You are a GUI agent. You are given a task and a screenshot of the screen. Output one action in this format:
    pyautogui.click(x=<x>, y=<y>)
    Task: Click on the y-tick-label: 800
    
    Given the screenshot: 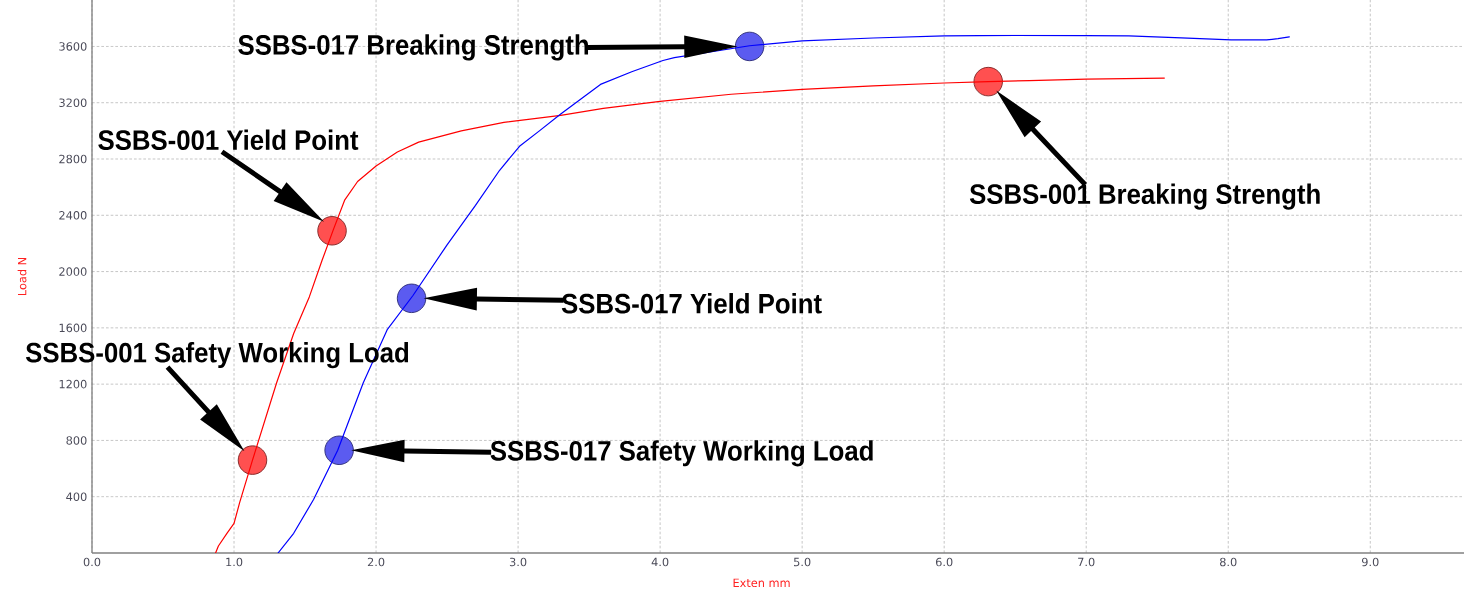 What is the action you would take?
    pyautogui.click(x=76, y=440)
    